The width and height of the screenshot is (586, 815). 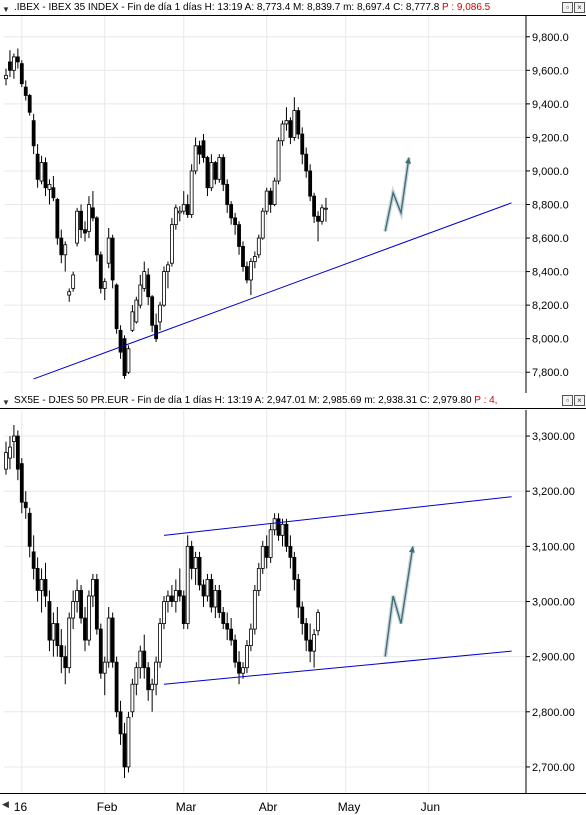 I want to click on x-axis-label: Jun, so click(x=430, y=807).